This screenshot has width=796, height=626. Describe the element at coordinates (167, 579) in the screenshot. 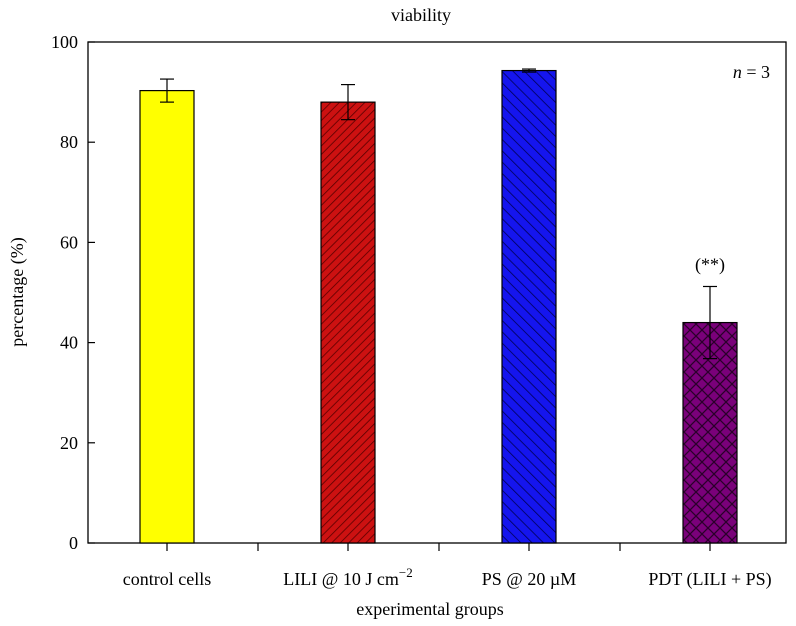

I see `x-tick-label: control cells` at that location.